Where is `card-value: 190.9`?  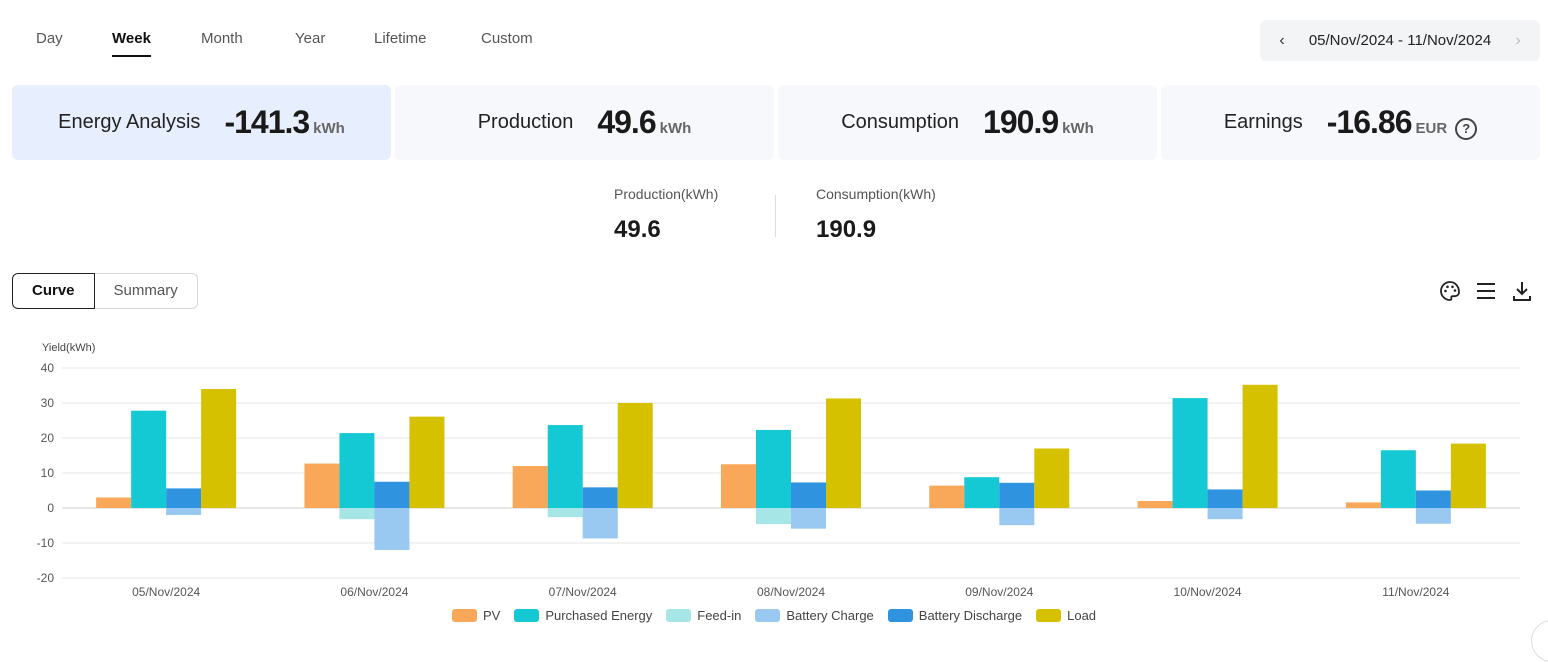 card-value: 190.9 is located at coordinates (1021, 122).